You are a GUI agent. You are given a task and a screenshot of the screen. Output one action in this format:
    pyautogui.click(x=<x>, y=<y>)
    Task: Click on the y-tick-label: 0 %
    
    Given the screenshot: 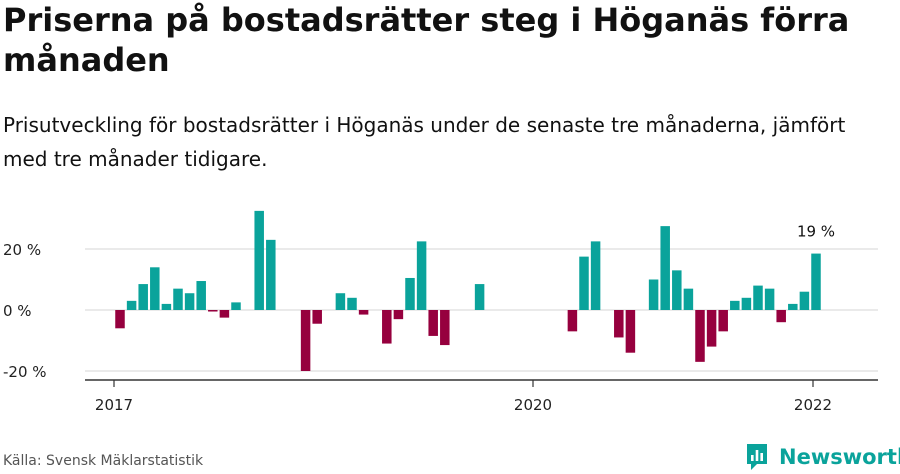 What is the action you would take?
    pyautogui.click(x=17, y=311)
    